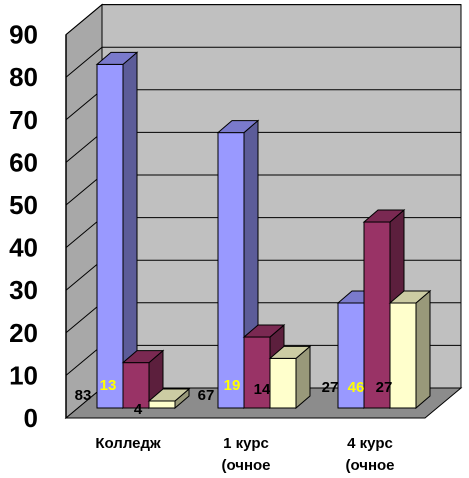 The width and height of the screenshot is (469, 478). What do you see at coordinates (23, 375) in the screenshot?
I see `y-tick-label: 10` at bounding box center [23, 375].